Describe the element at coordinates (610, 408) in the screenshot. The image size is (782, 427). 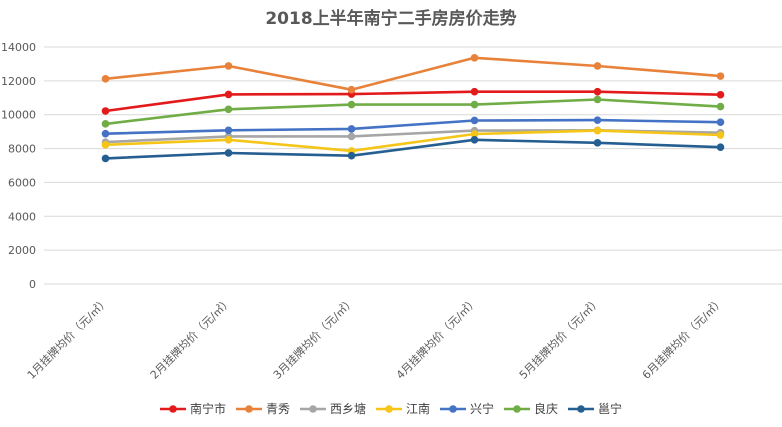
I see `legend-label: 邕宁` at that location.